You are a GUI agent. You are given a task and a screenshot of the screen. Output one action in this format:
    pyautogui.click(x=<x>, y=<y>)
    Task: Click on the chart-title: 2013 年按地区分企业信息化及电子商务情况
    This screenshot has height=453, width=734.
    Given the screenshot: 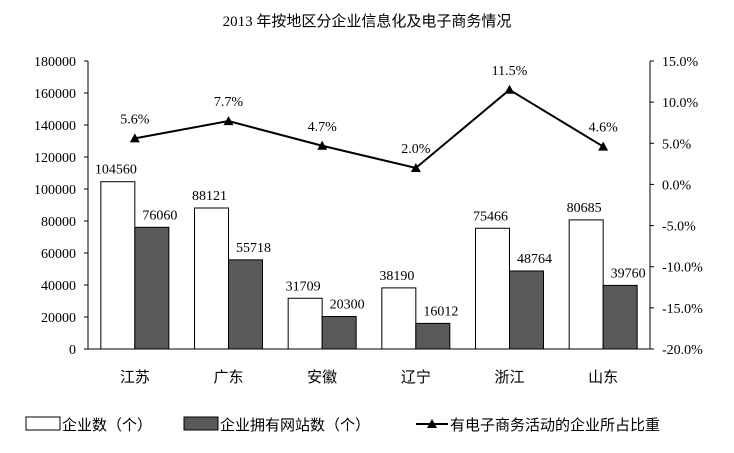 What is the action you would take?
    pyautogui.click(x=367, y=21)
    